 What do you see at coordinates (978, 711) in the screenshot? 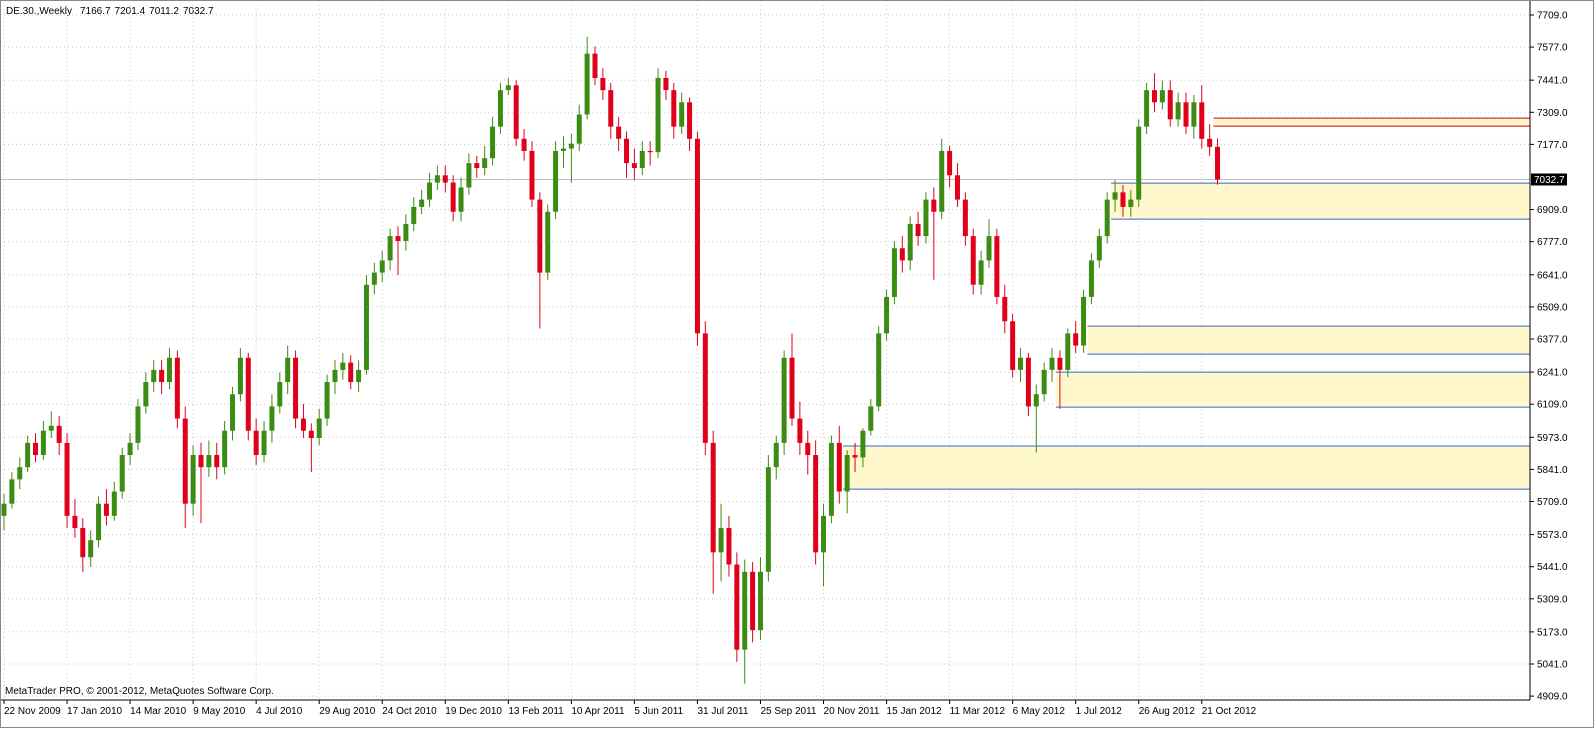
I see `x-tick-label: 11 Mar 2012` at bounding box center [978, 711].